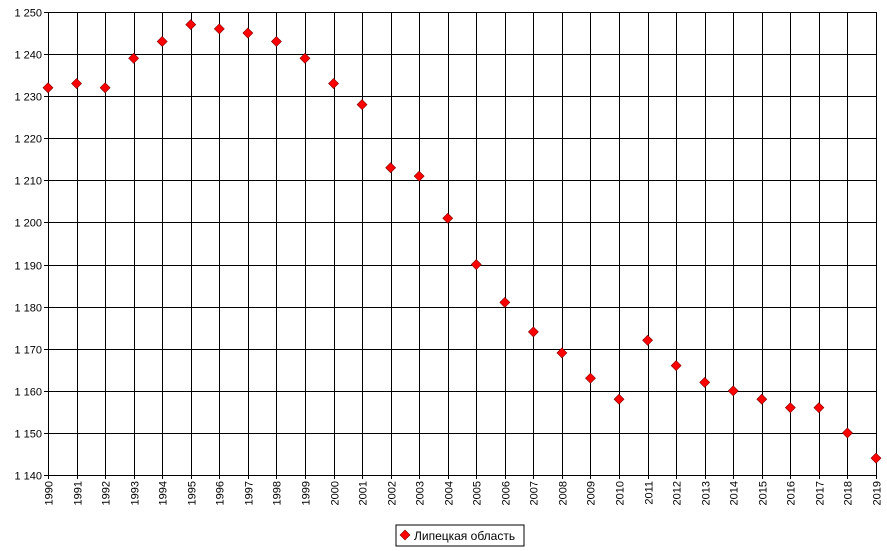 This screenshot has height=551, width=887. Describe the element at coordinates (28, 98) in the screenshot. I see `y-tick-label: 1 230` at that location.